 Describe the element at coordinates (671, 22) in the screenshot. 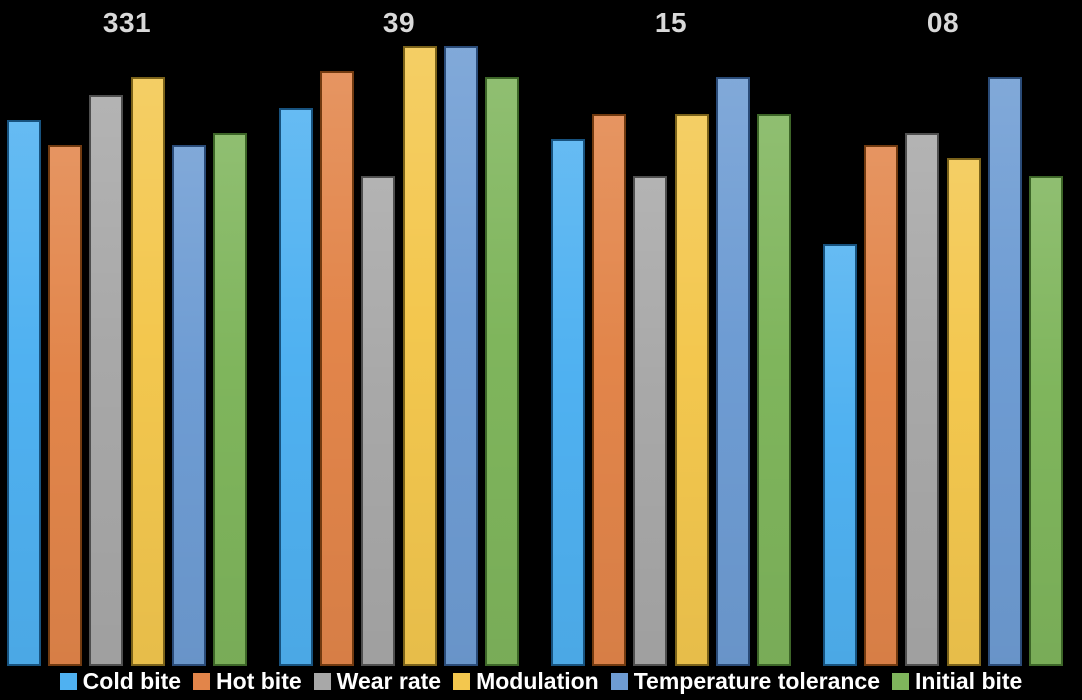

I see `category-label-15: 15` at that location.